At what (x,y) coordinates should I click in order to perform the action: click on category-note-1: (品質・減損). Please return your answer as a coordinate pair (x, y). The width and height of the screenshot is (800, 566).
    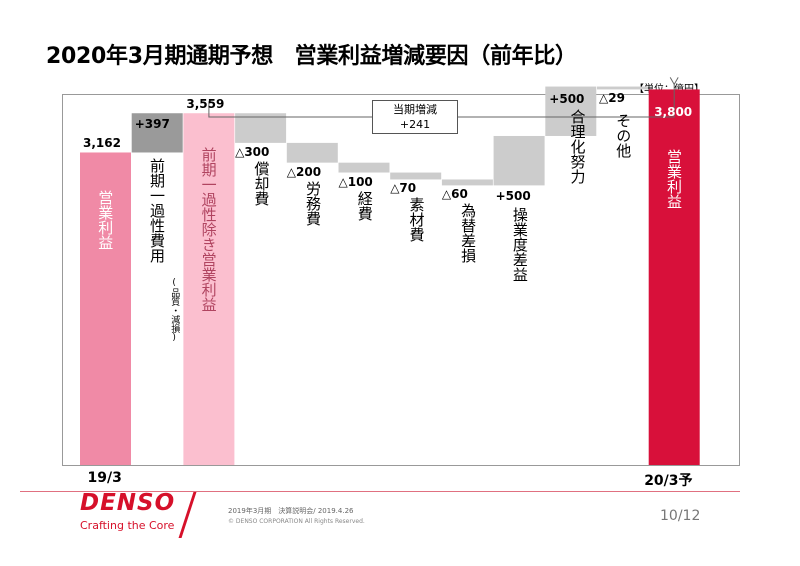
    Looking at the image, I should click on (174, 311).